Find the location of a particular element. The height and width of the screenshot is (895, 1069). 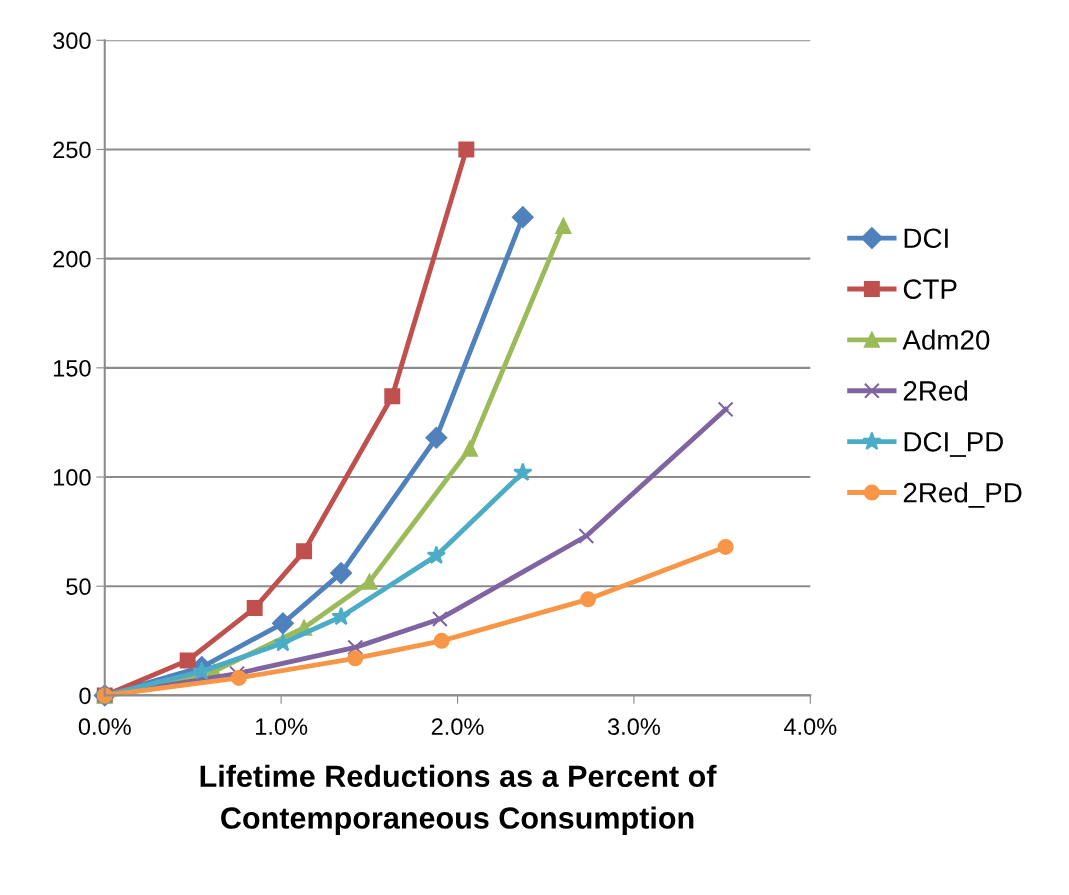

x-tick-label: 1.0% is located at coordinates (282, 726).